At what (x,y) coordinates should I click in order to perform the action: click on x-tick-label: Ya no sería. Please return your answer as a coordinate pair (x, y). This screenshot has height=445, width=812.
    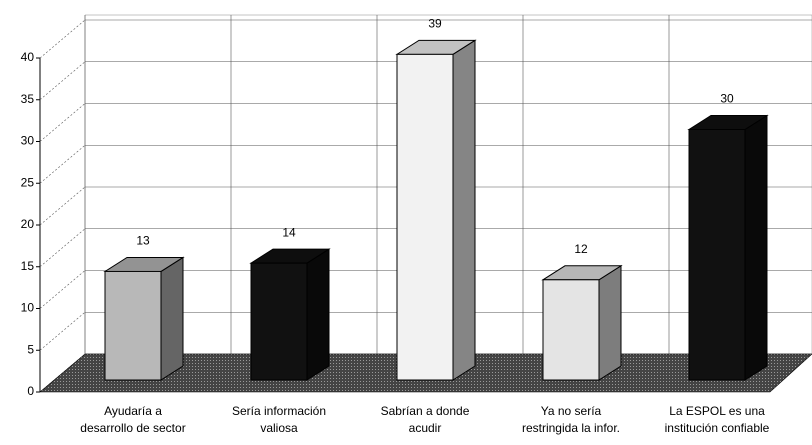
    Looking at the image, I should click on (571, 411).